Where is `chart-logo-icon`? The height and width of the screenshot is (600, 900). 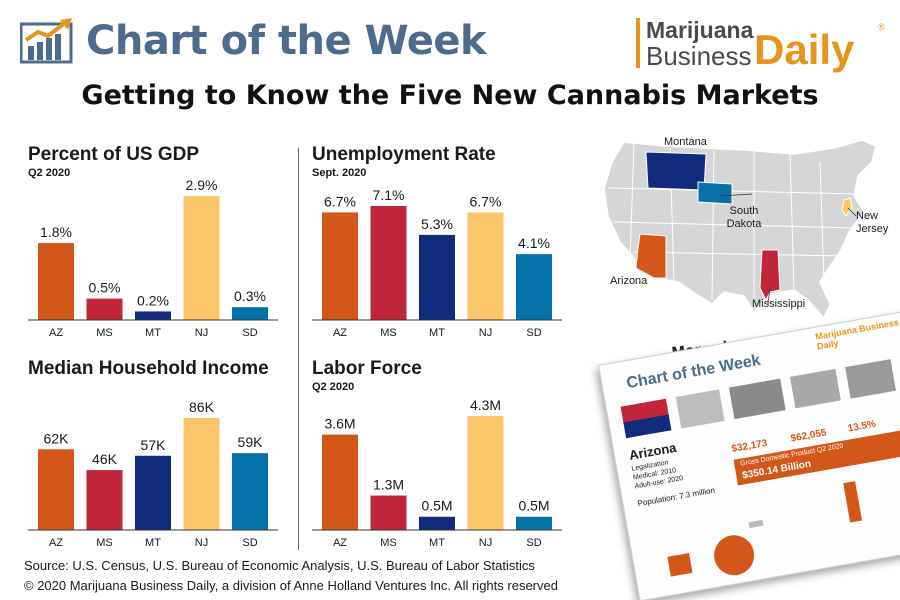
chart-logo-icon is located at coordinates (46, 41).